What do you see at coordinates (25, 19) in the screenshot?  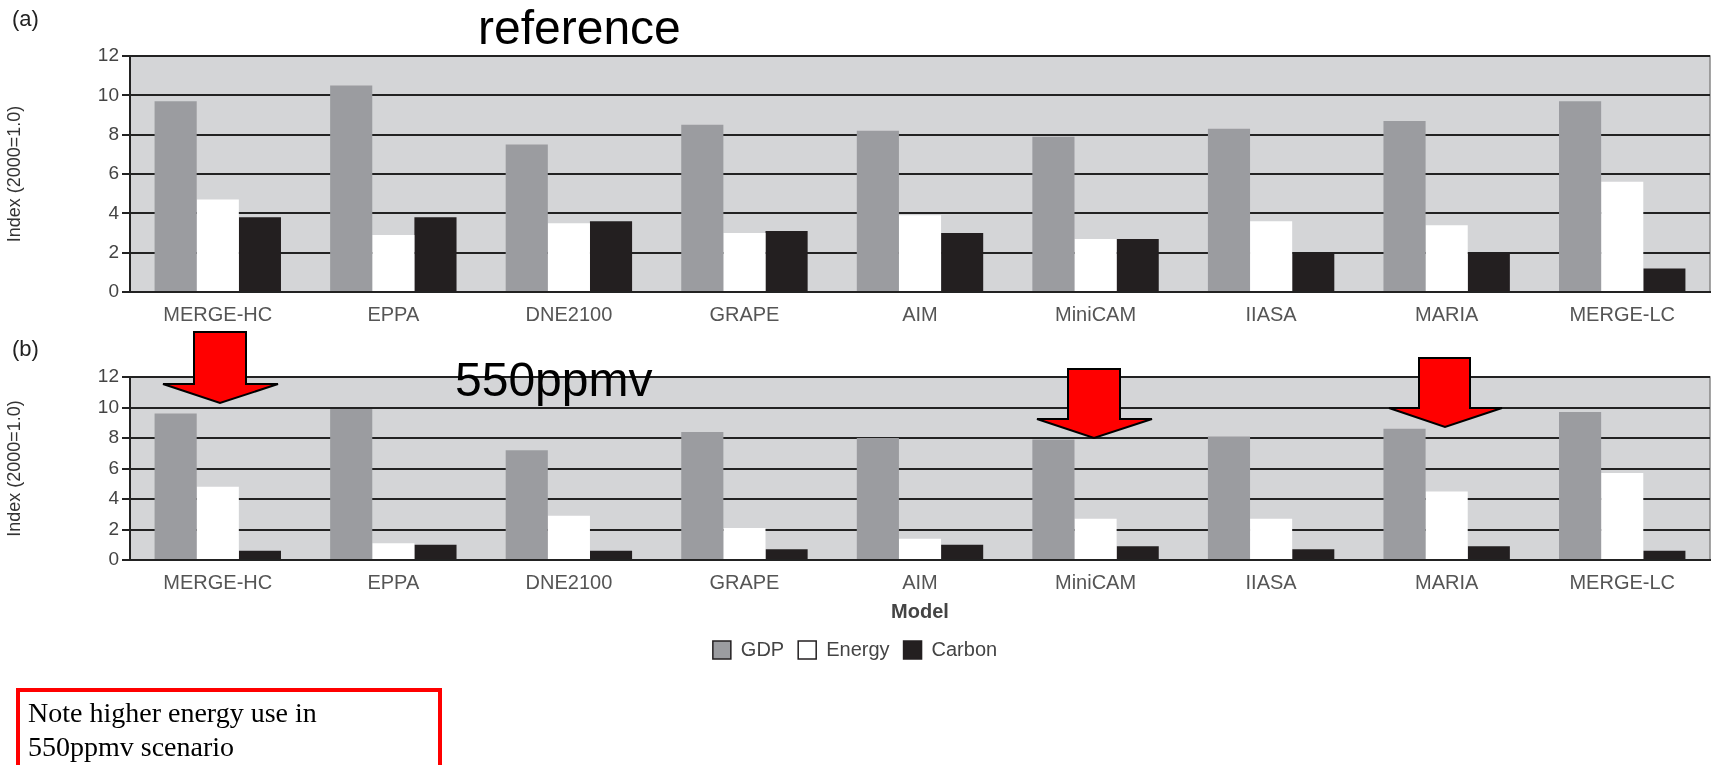 I see `chart-title: (a)` at bounding box center [25, 19].